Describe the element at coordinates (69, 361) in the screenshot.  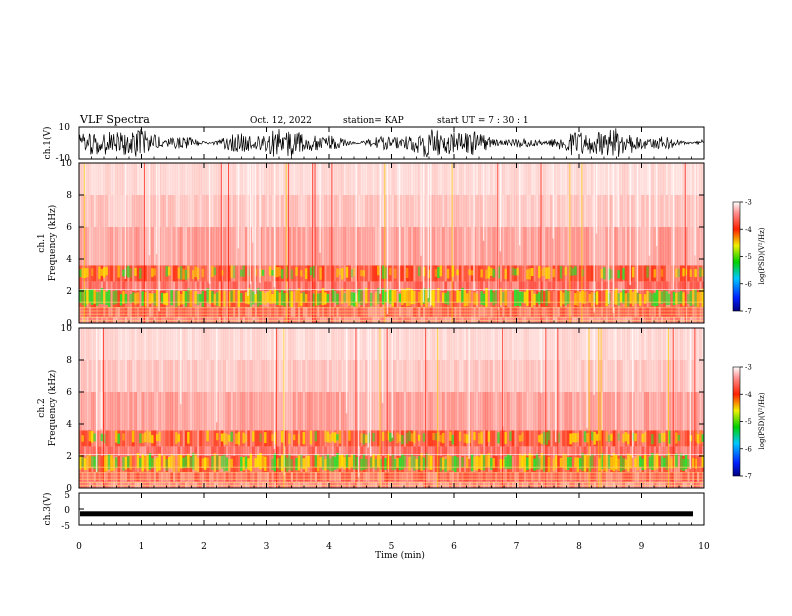
I see `ch2-spec-ytick-label: 8` at that location.